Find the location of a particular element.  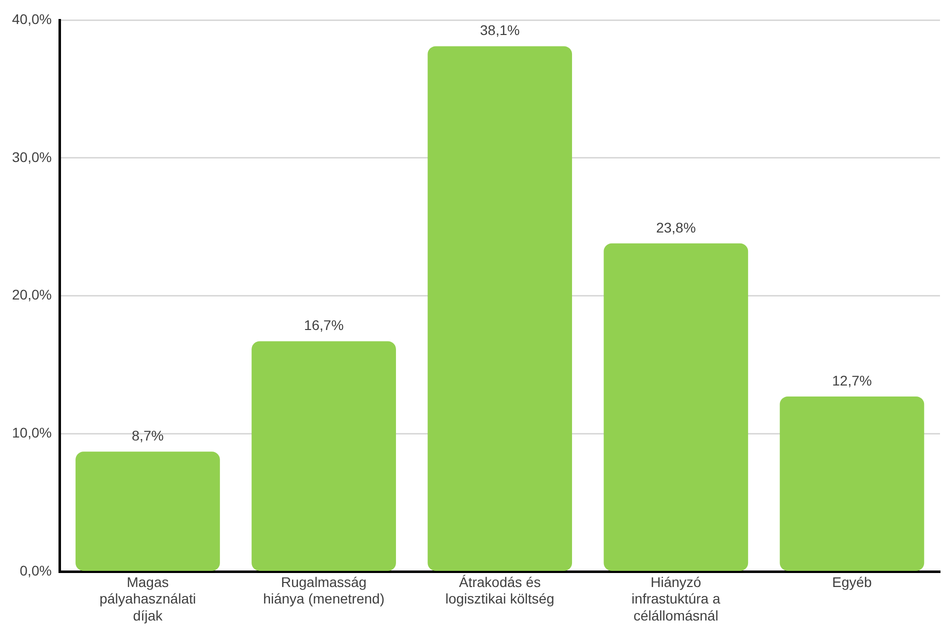

data-label: 12,7% is located at coordinates (852, 380).